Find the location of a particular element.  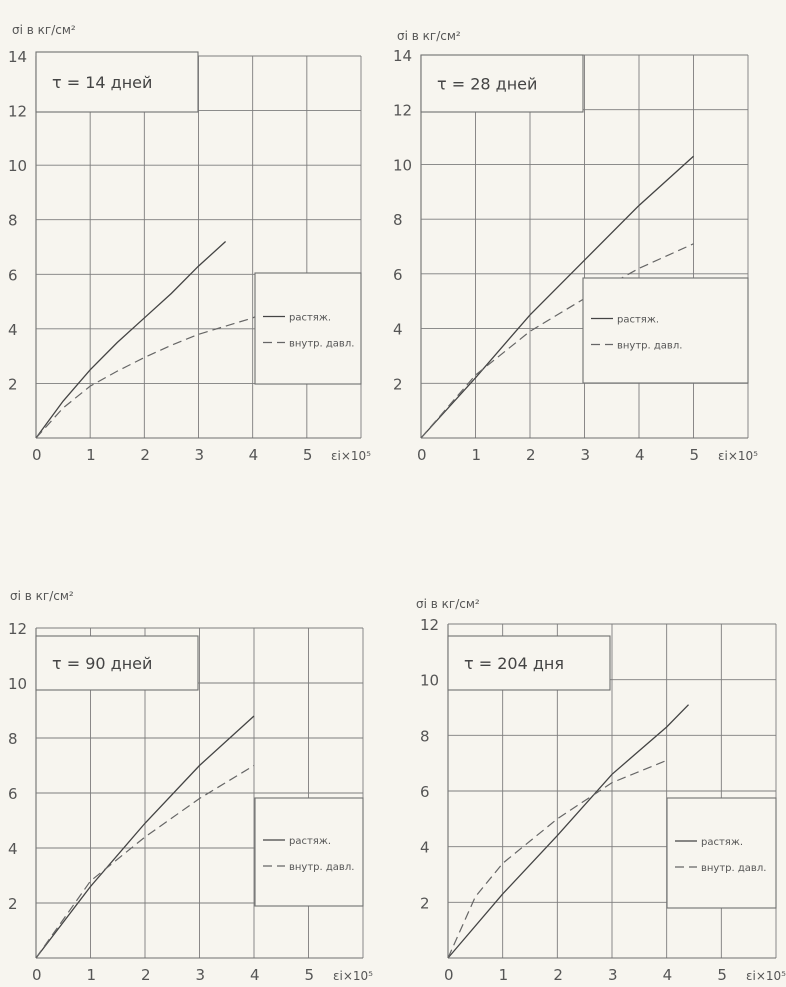

period-label: τ = 14 дней is located at coordinates (102, 82).